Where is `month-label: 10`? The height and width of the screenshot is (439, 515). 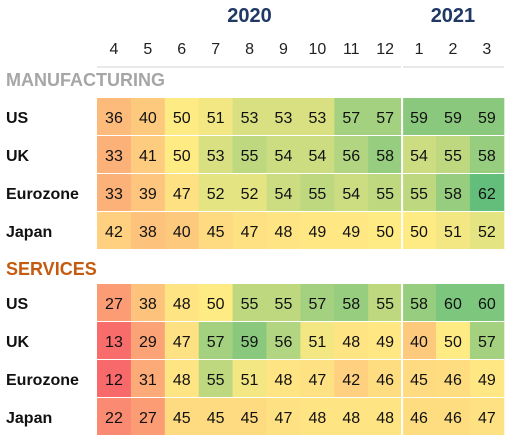
month-label: 10 is located at coordinates (317, 49).